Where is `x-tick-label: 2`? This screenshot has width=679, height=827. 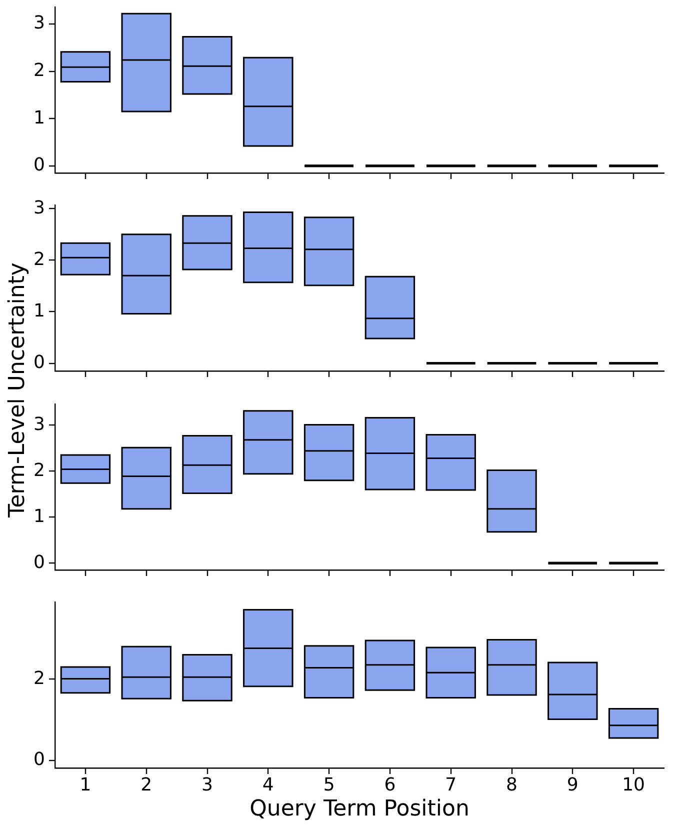 x-tick-label: 2 is located at coordinates (146, 785).